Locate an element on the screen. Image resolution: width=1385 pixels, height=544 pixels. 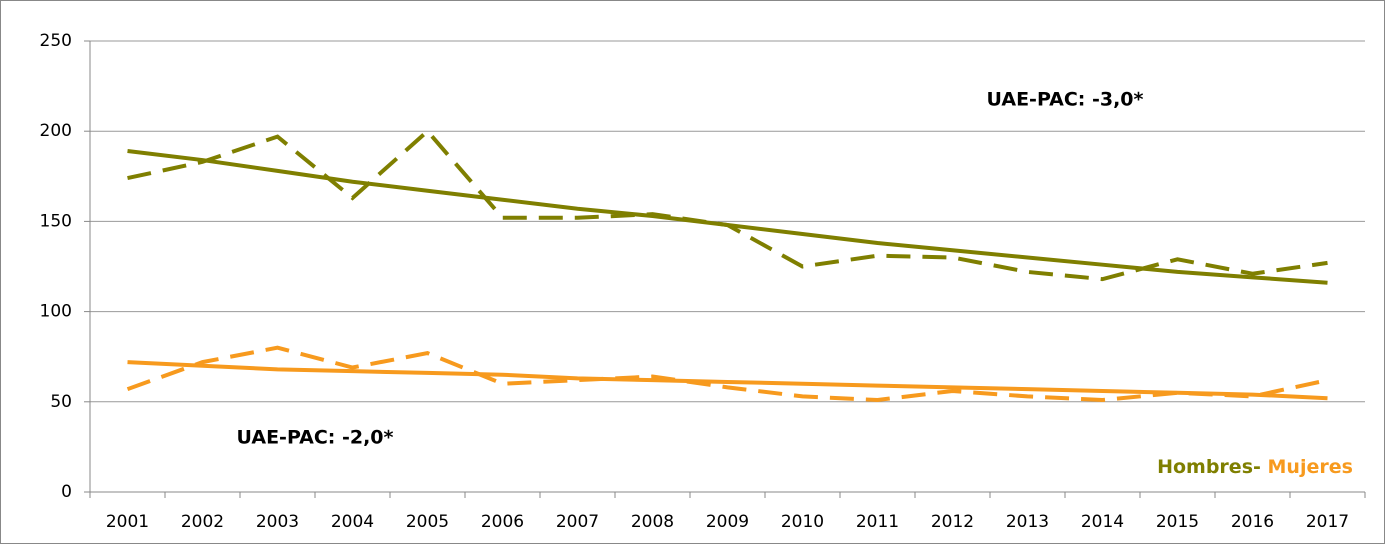
y-tick-label: 100 is located at coordinates (56, 312).